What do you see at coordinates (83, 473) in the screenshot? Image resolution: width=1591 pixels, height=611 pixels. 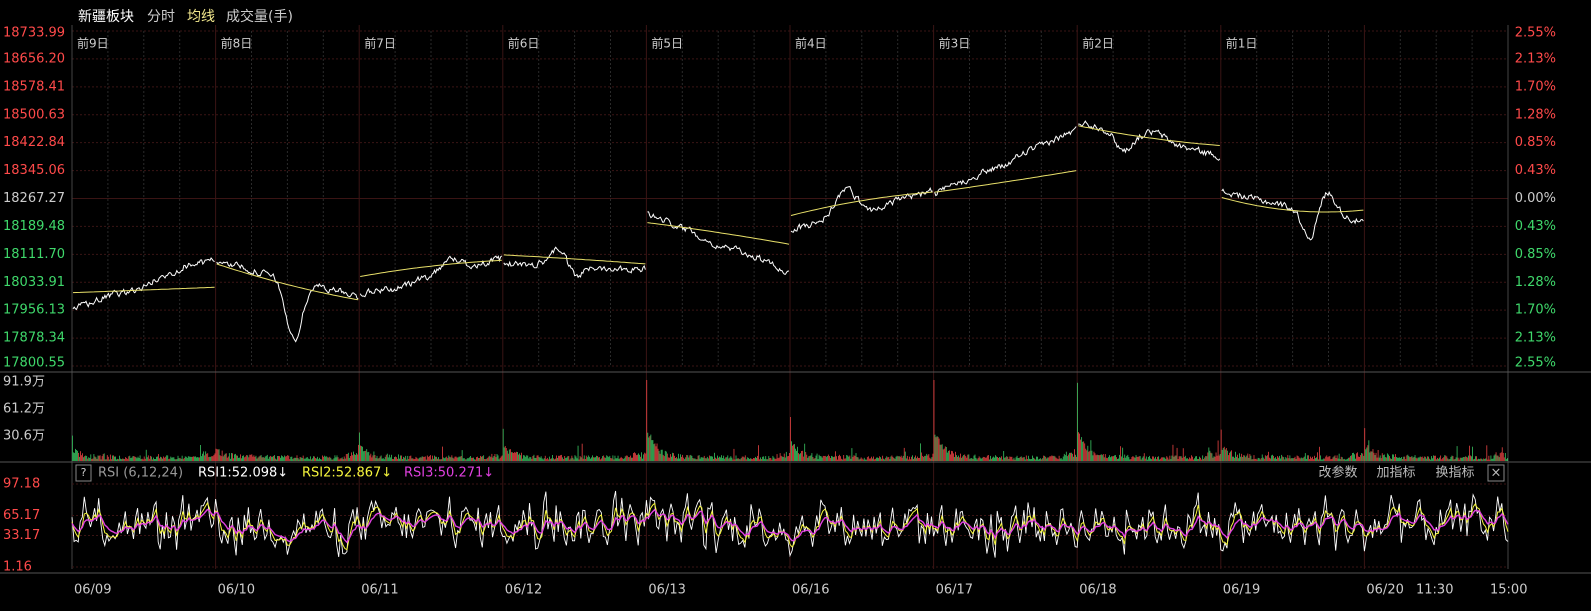 I see `help-button` at bounding box center [83, 473].